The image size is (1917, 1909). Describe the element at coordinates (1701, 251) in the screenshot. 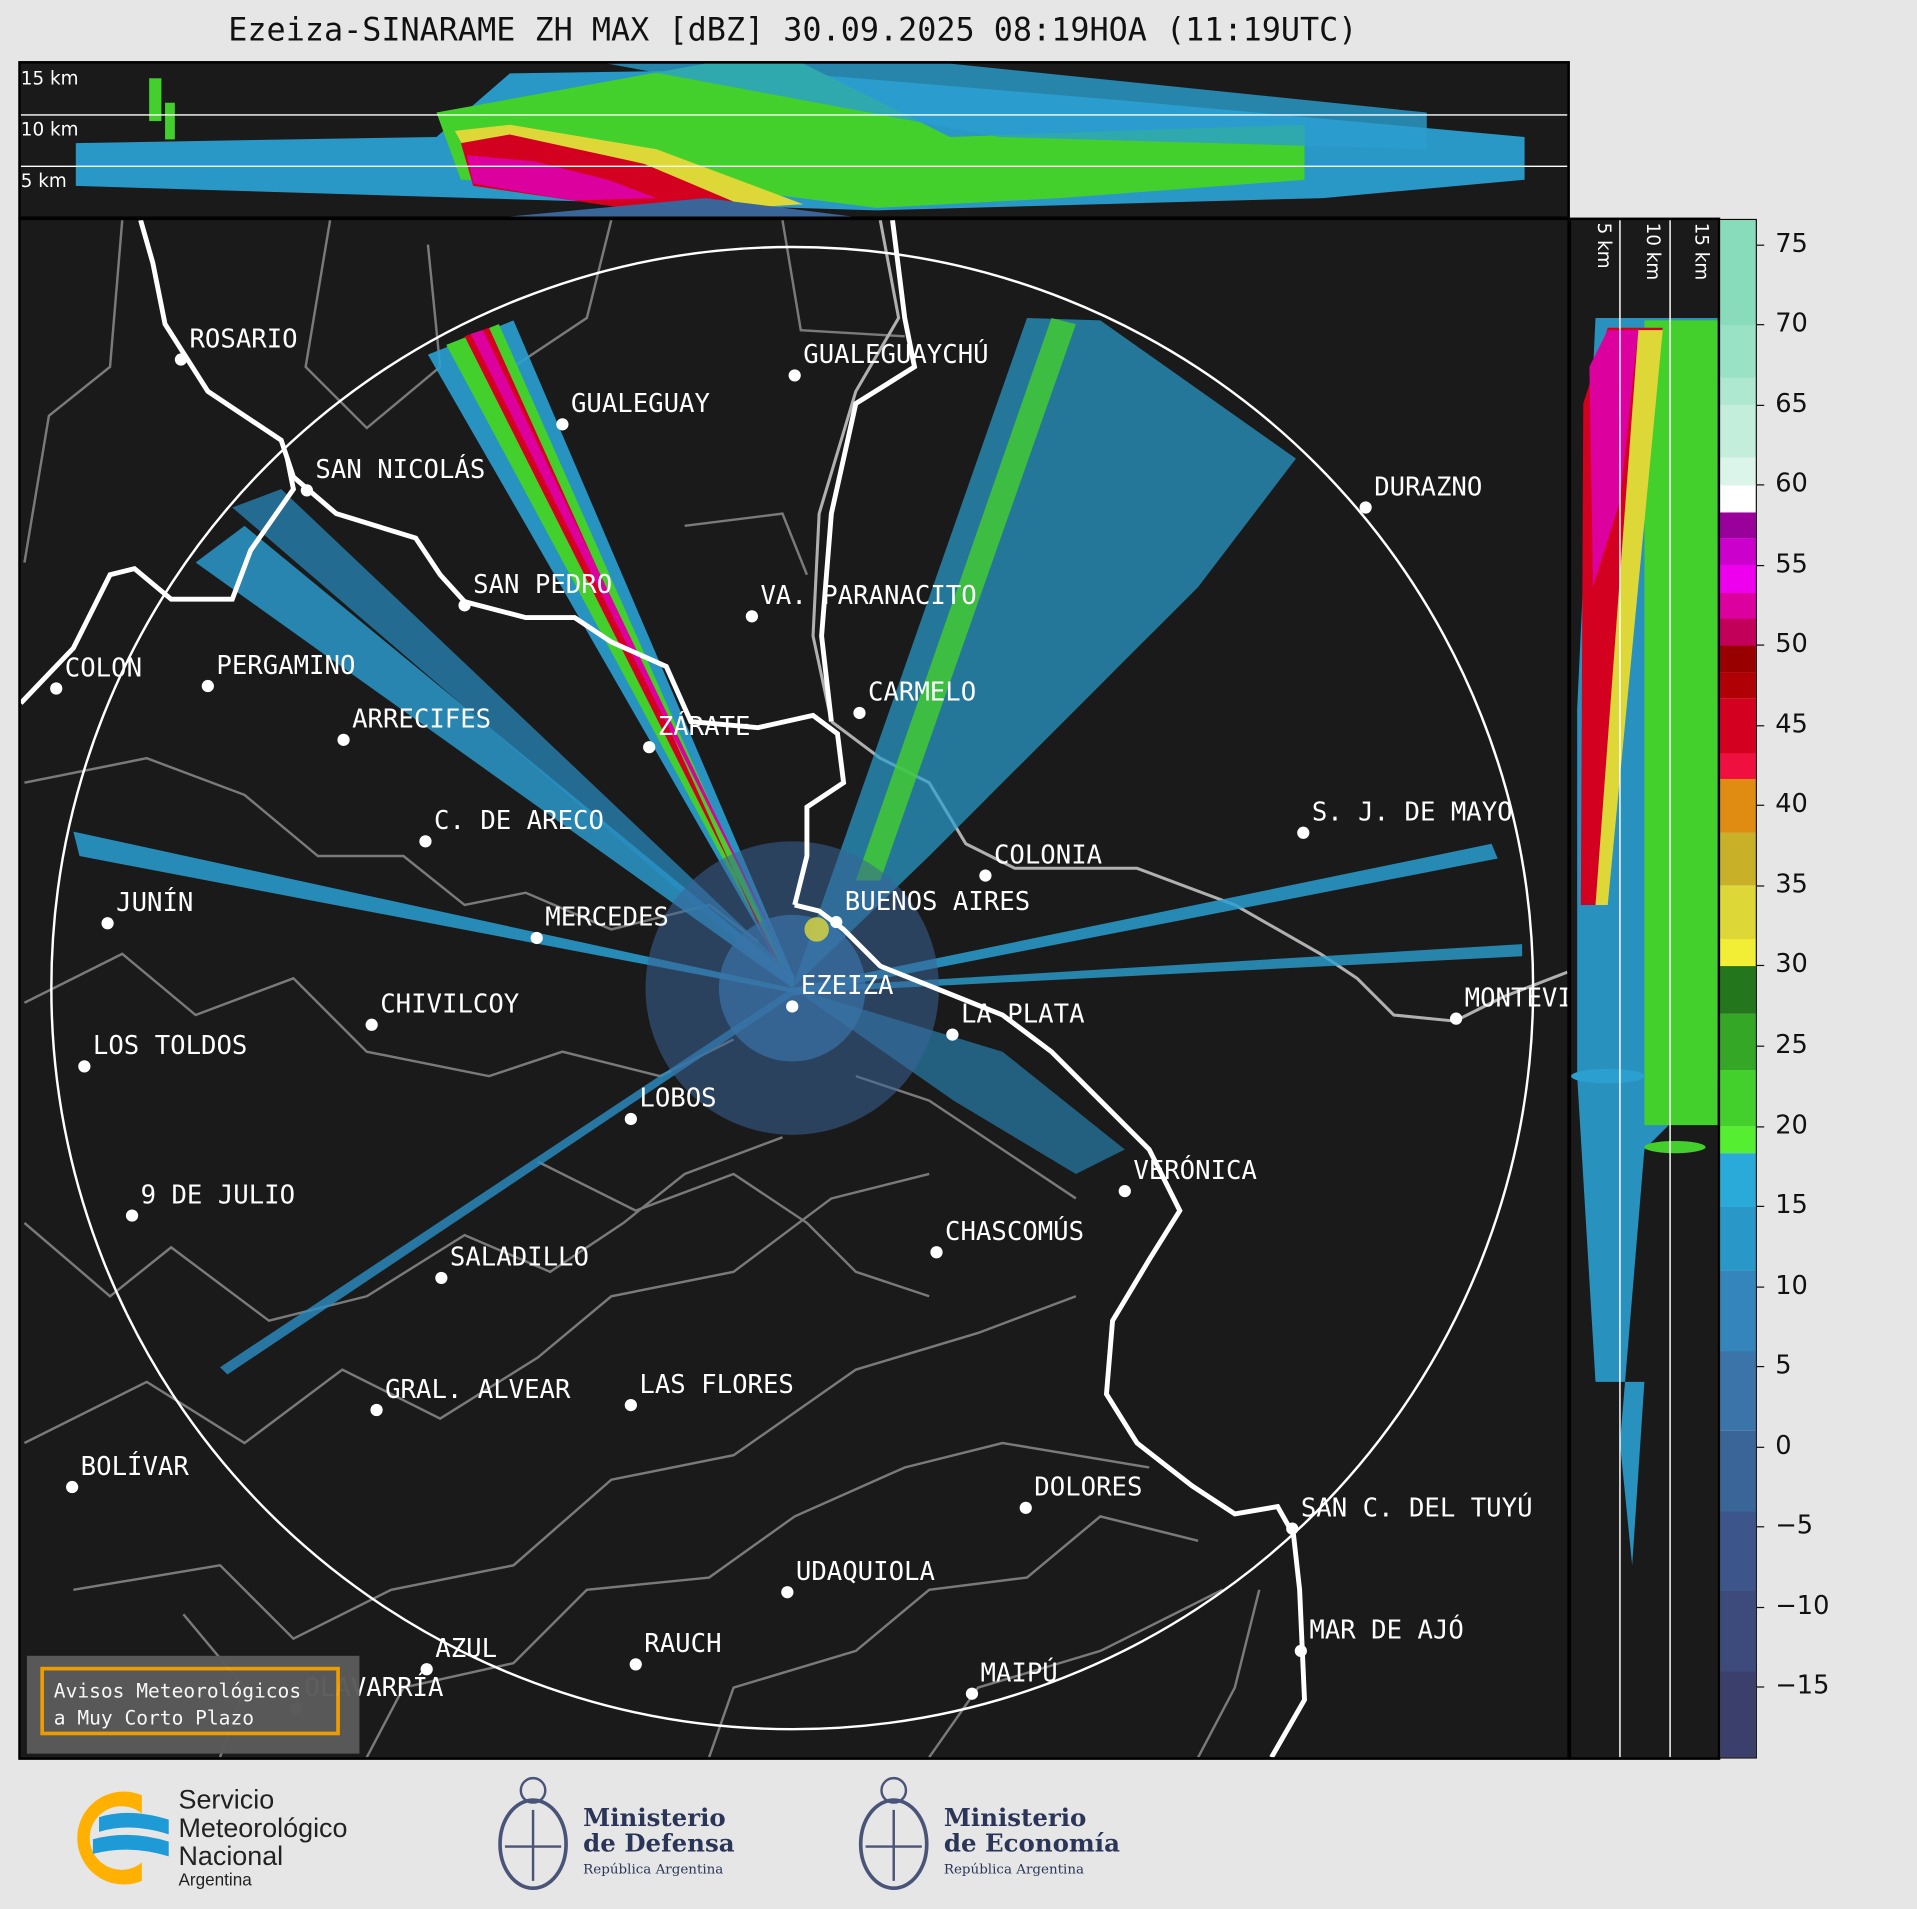

I see `height-label-15km: 15 km` at that location.